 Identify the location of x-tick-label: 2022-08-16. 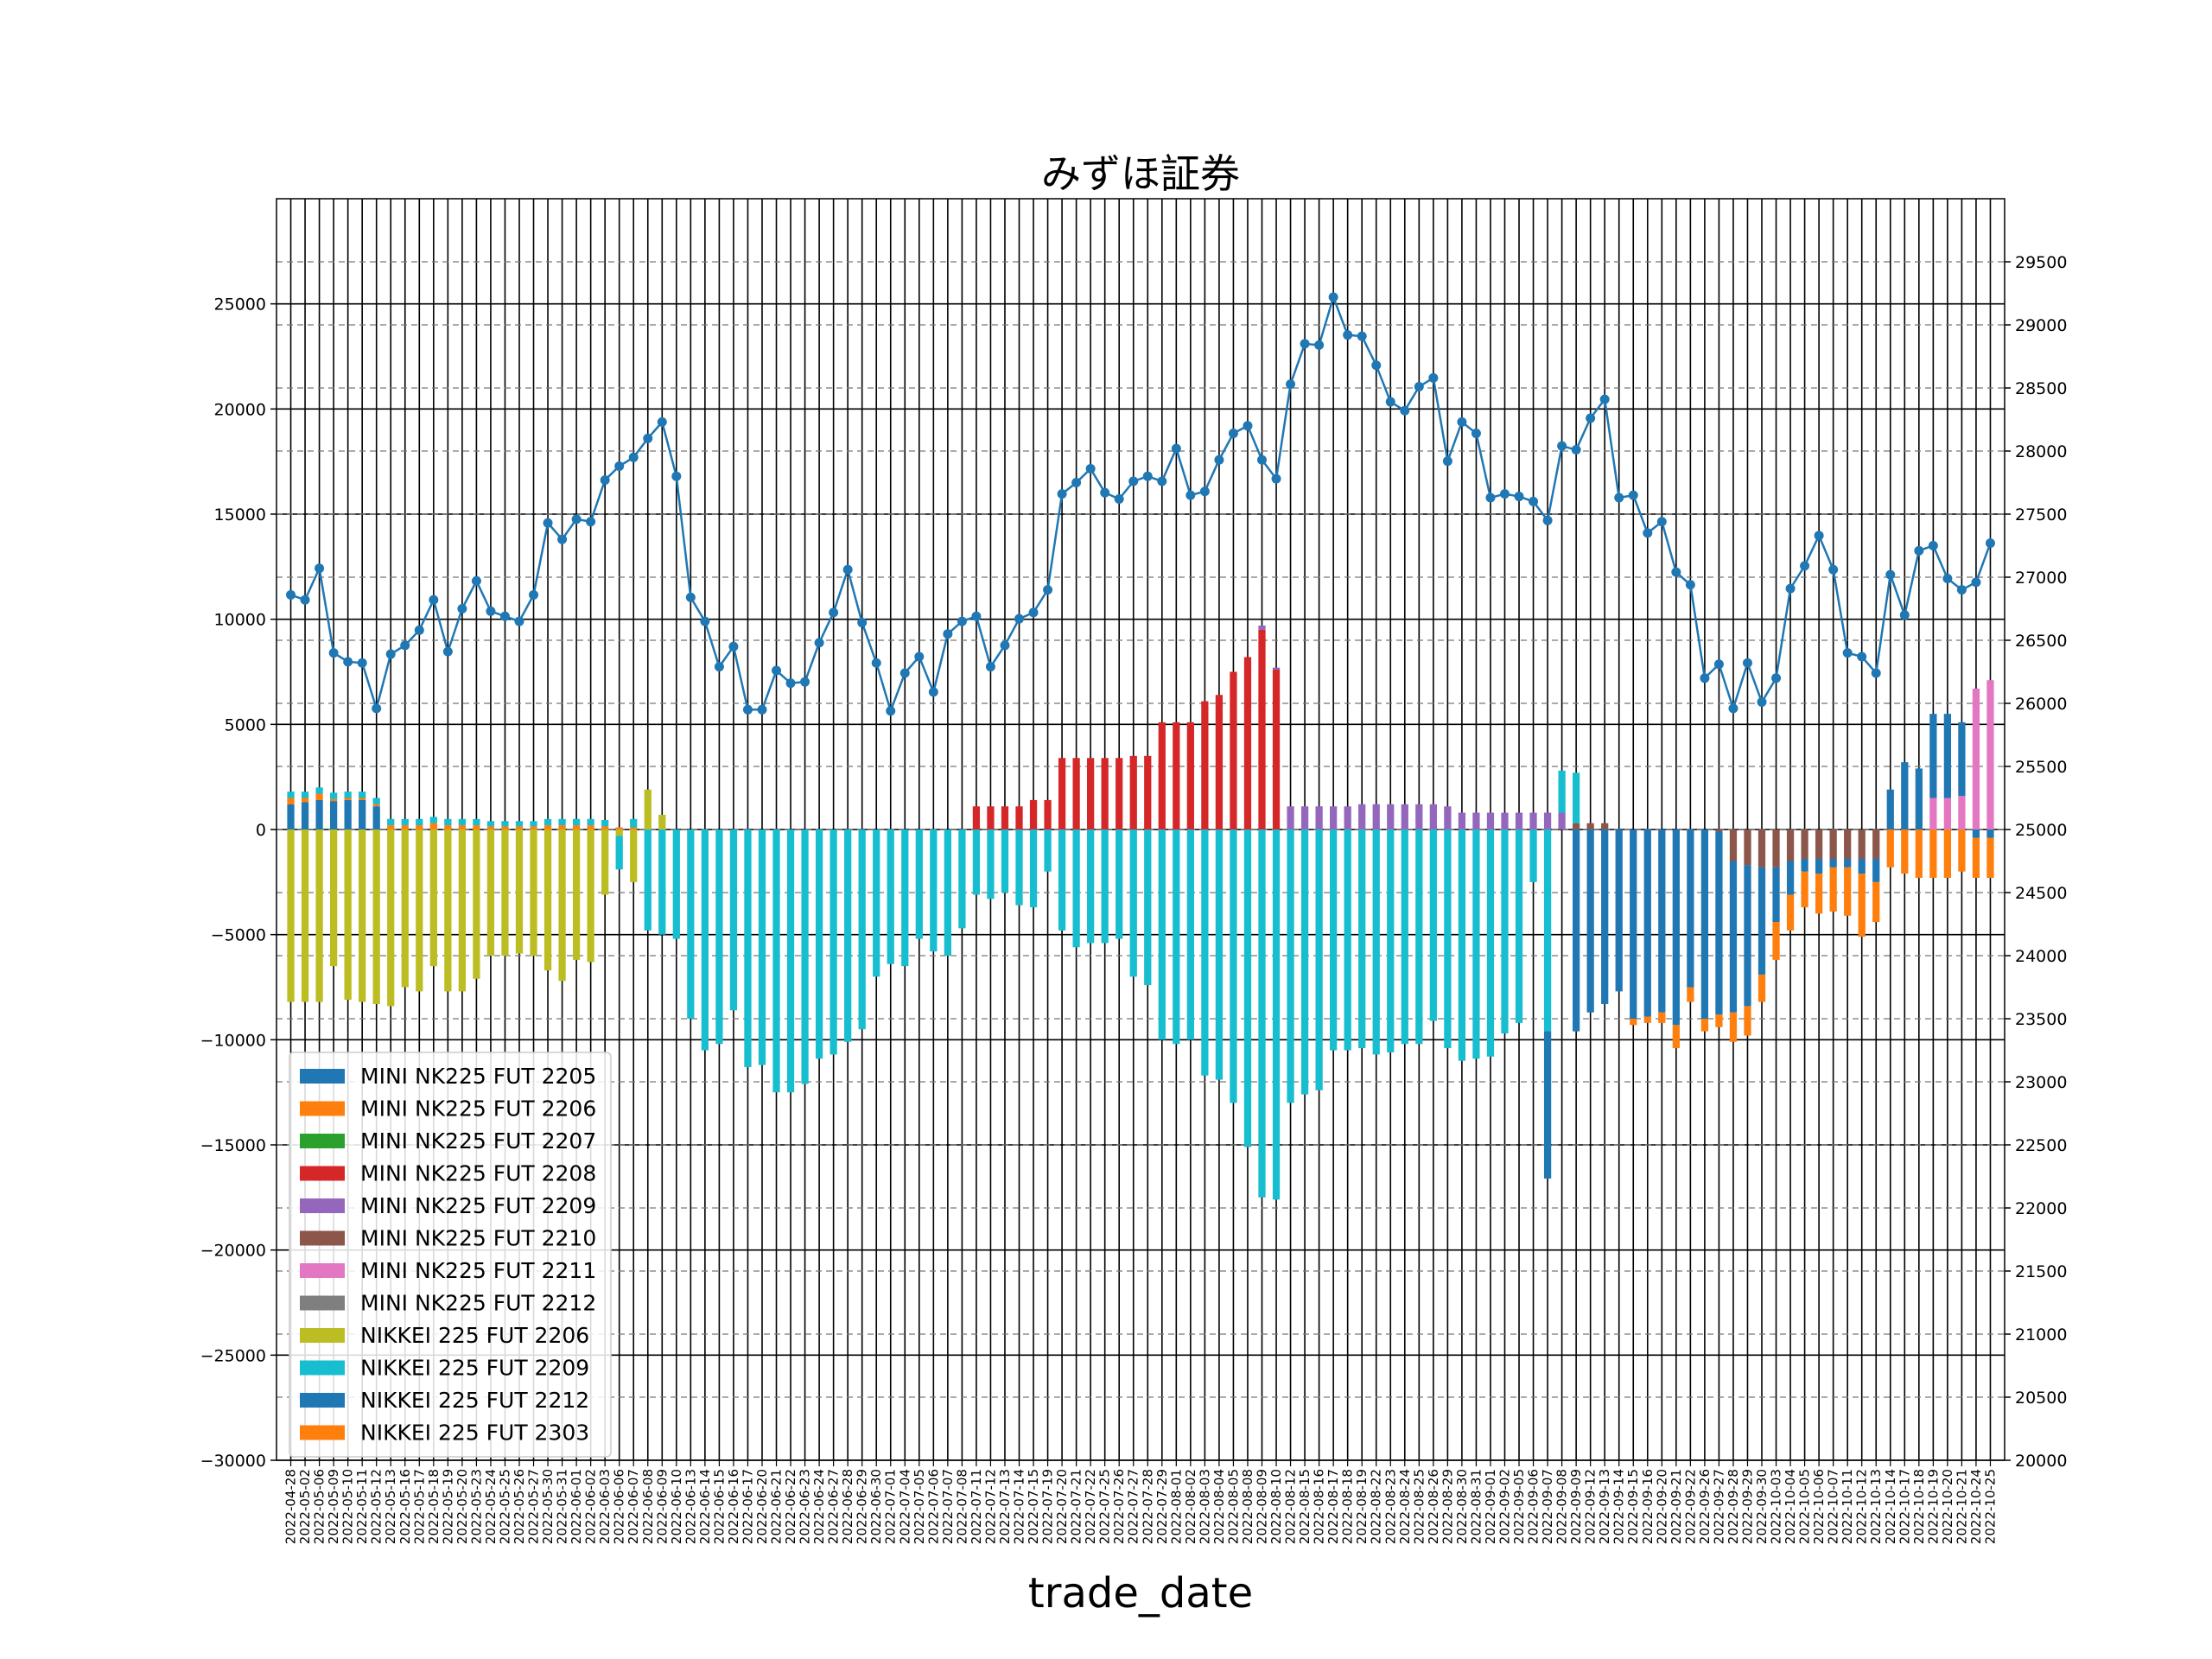
(1319, 1506).